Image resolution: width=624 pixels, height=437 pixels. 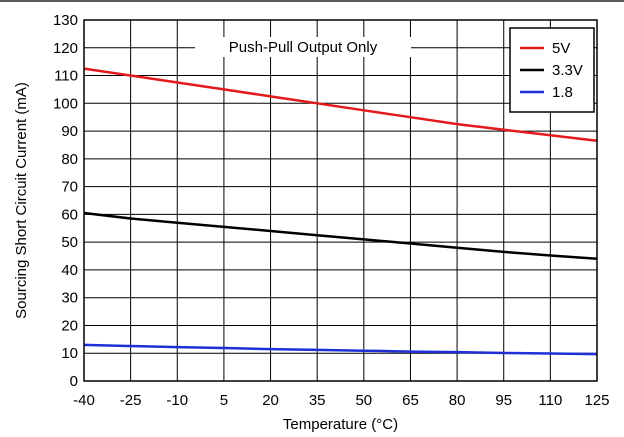 I want to click on legend-label-3-3v: 3.3V, so click(x=567, y=70).